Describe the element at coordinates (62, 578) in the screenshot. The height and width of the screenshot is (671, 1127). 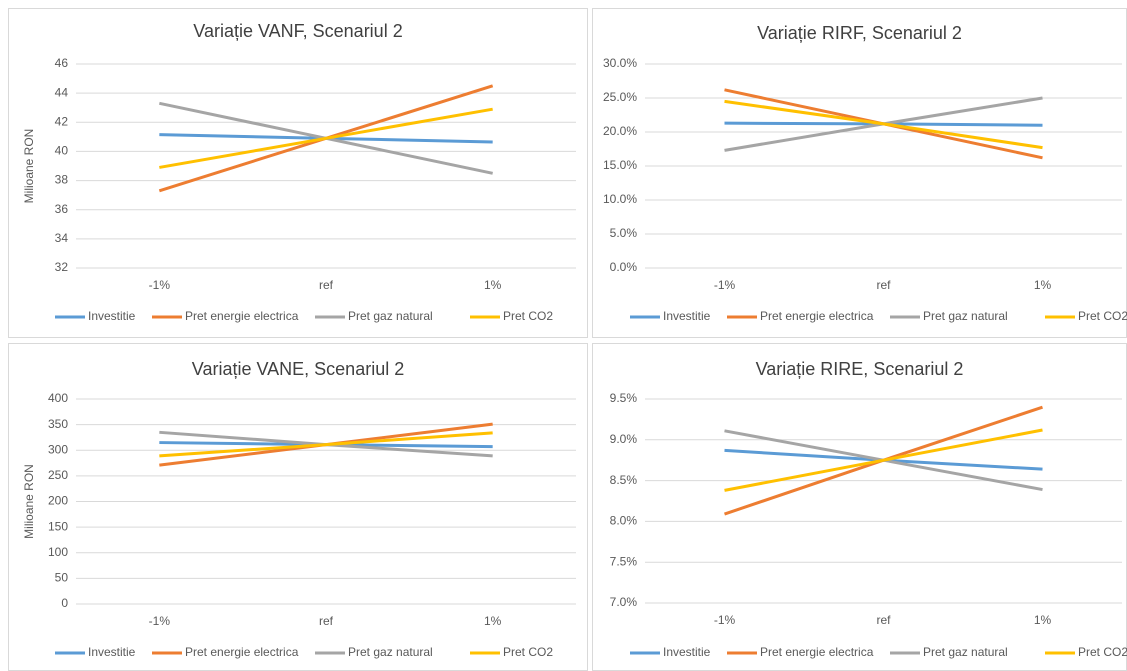
I see `y-tick-label: 50` at that location.